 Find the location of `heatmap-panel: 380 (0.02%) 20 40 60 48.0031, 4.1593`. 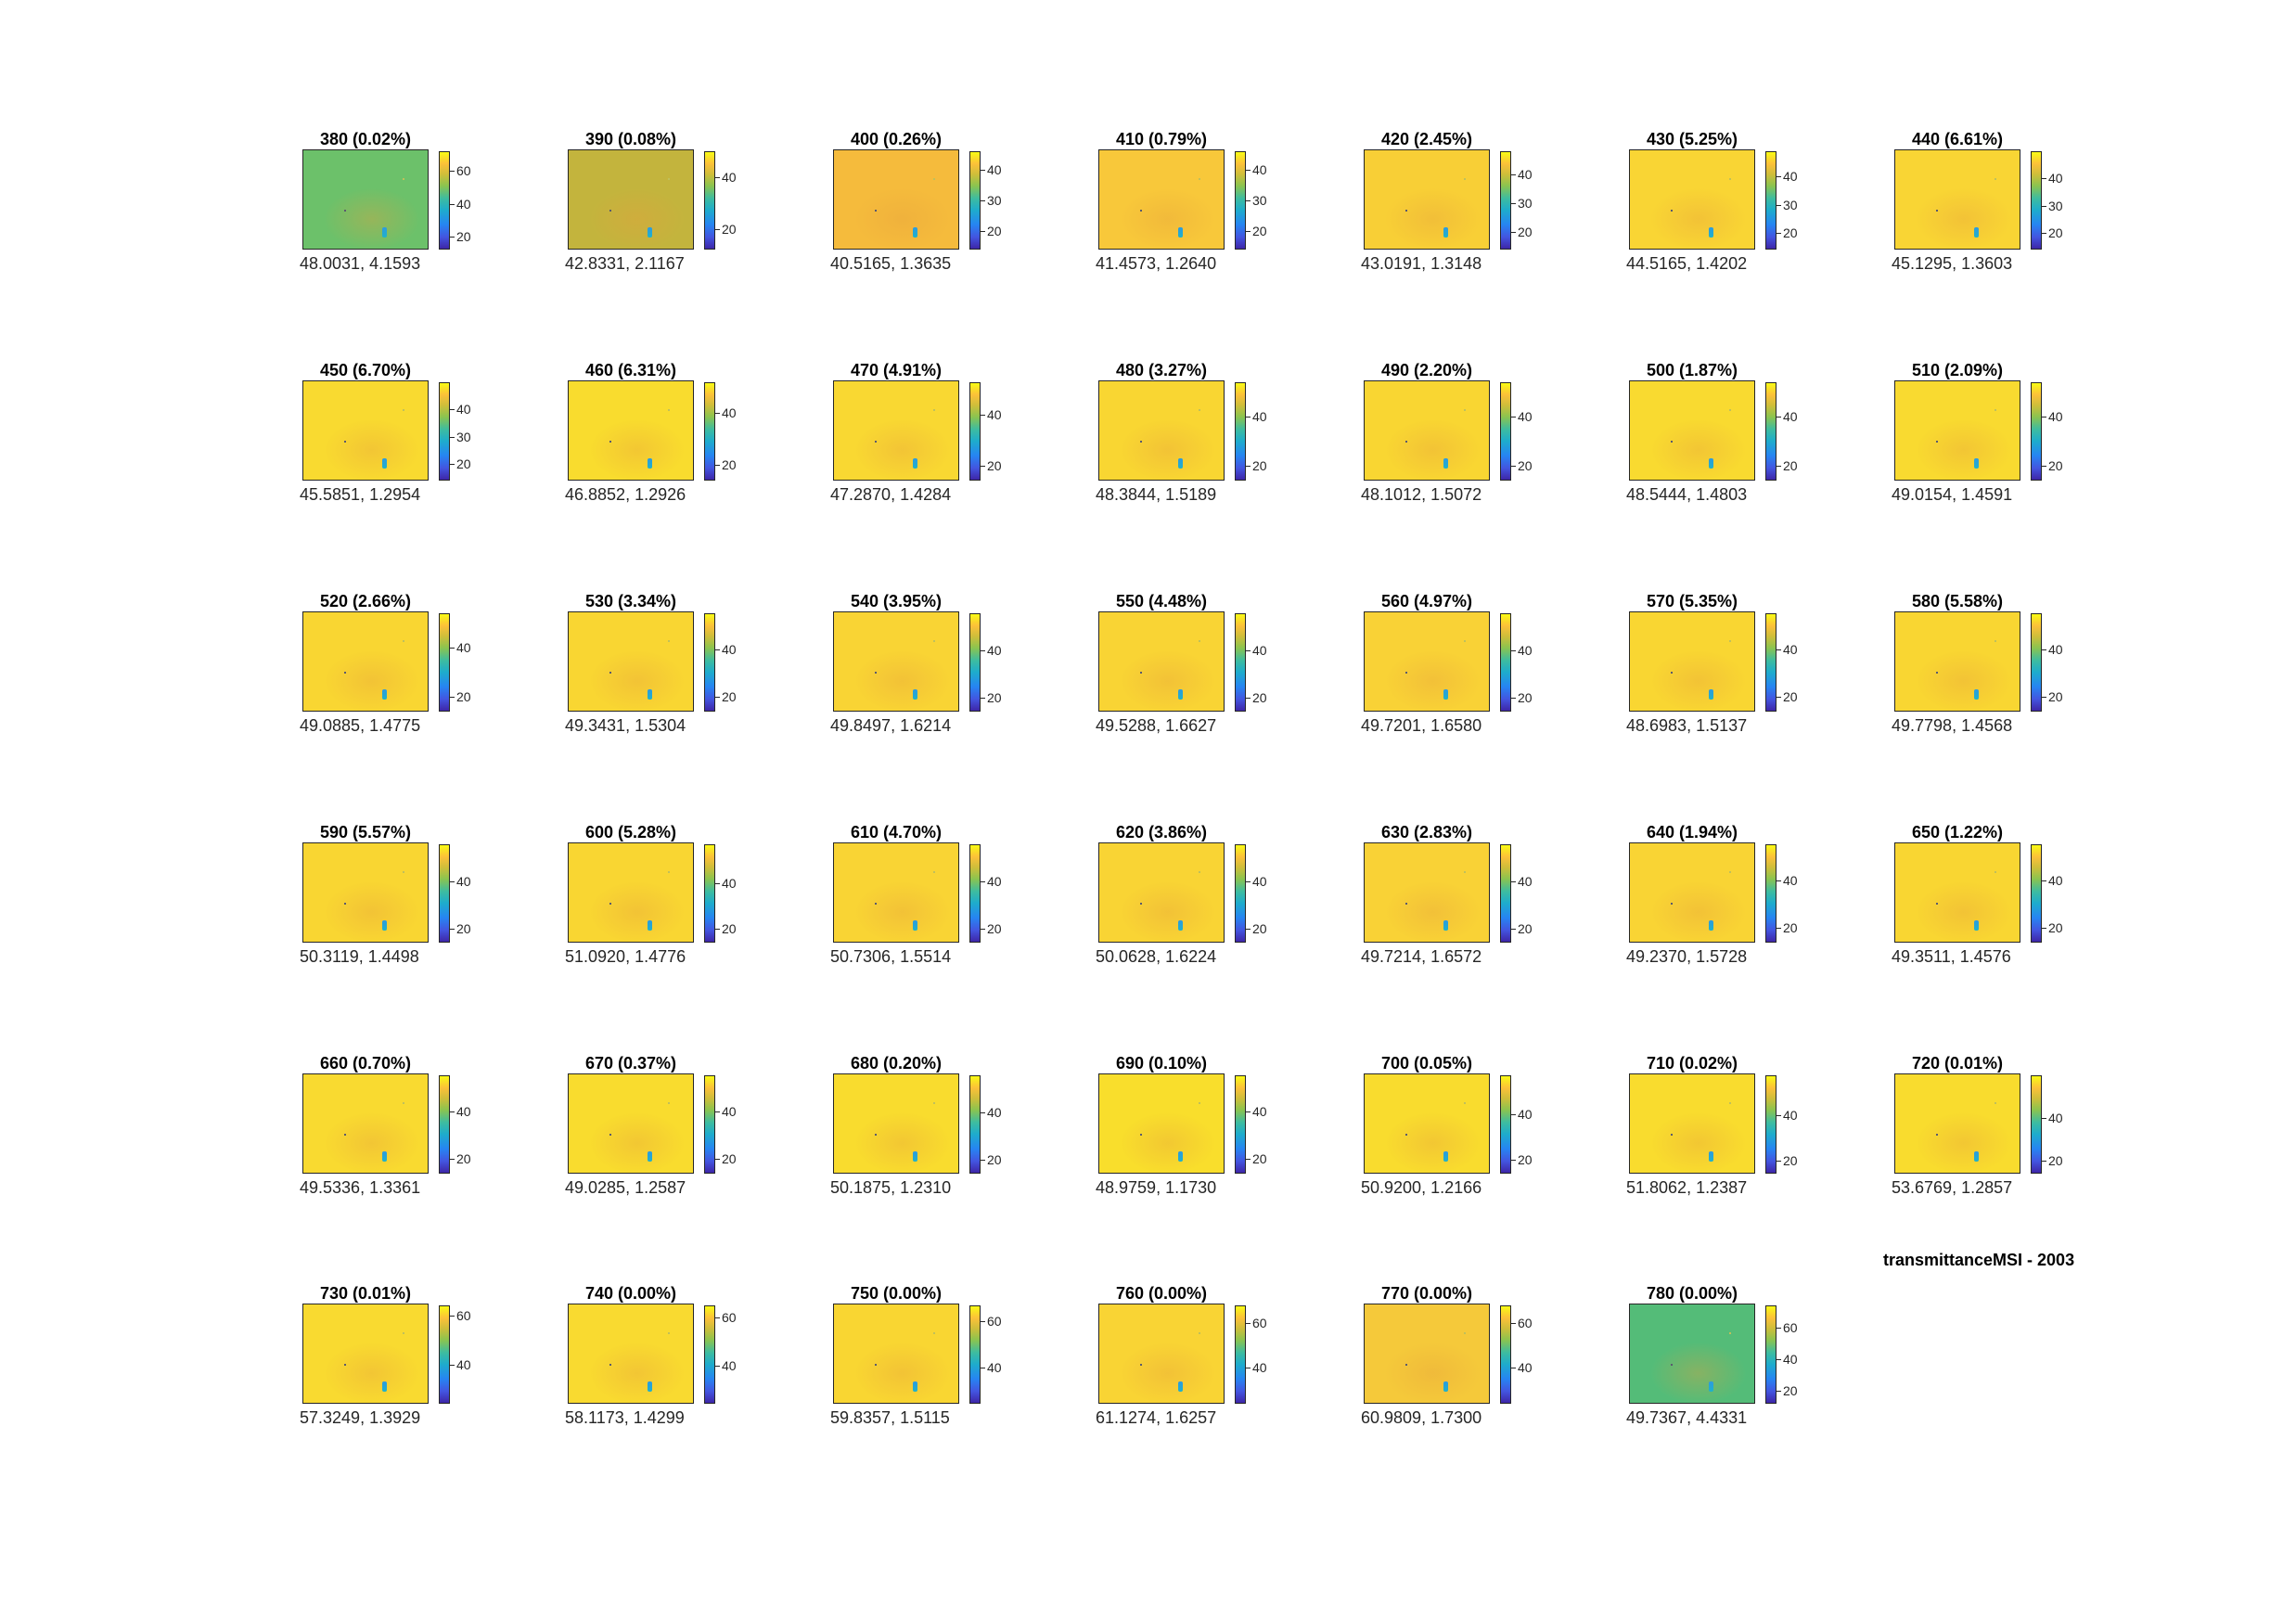

heatmap-panel: 380 (0.02%) 20 40 60 48.0031, 4.1593 is located at coordinates (426, 203).